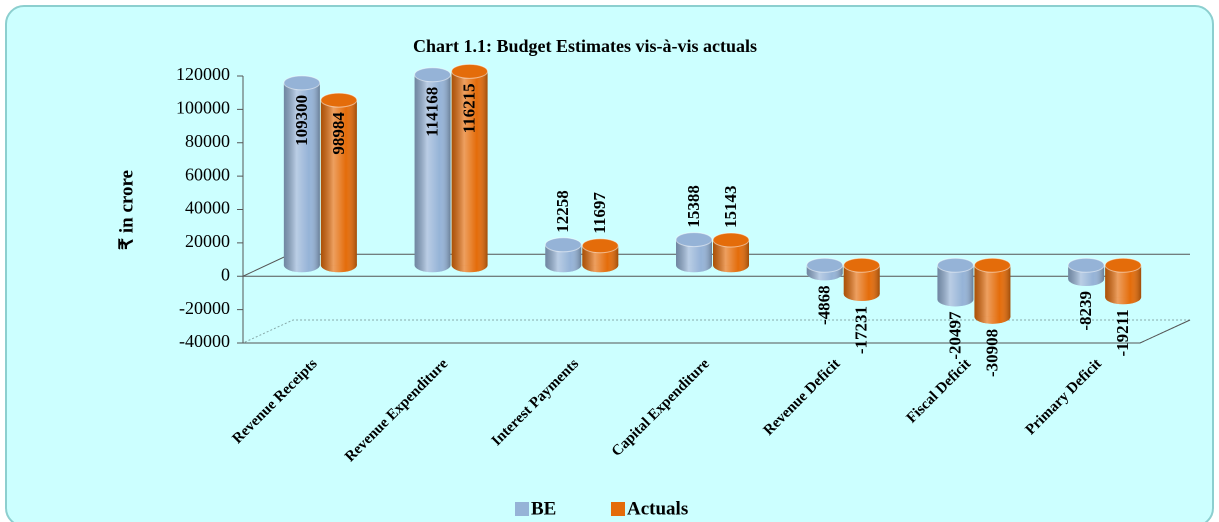 The image size is (1219, 522). What do you see at coordinates (266, 265) in the screenshot?
I see `grid-line` at bounding box center [266, 265].